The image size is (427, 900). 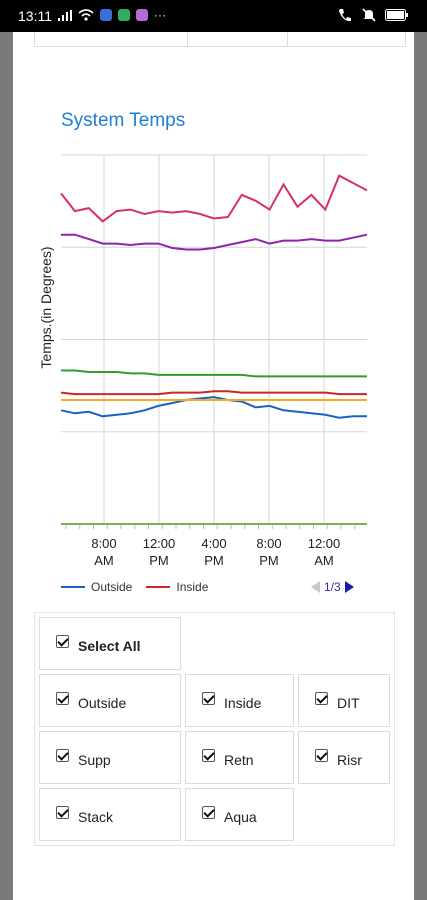 What do you see at coordinates (349, 587) in the screenshot?
I see `legend-next-arrow-icon` at bounding box center [349, 587].